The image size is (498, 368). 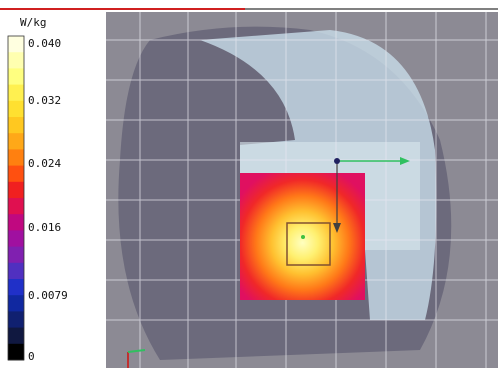 What do you see at coordinates (44, 227) in the screenshot?
I see `colorbar-label: 0.016` at bounding box center [44, 227].